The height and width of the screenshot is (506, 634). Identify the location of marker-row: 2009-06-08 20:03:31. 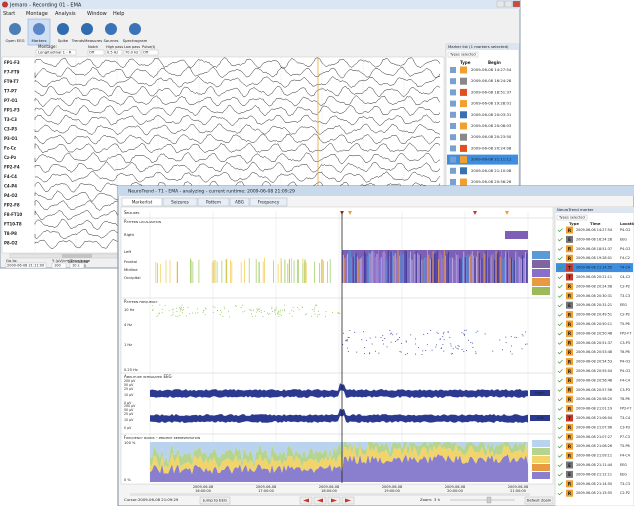
(491, 114).